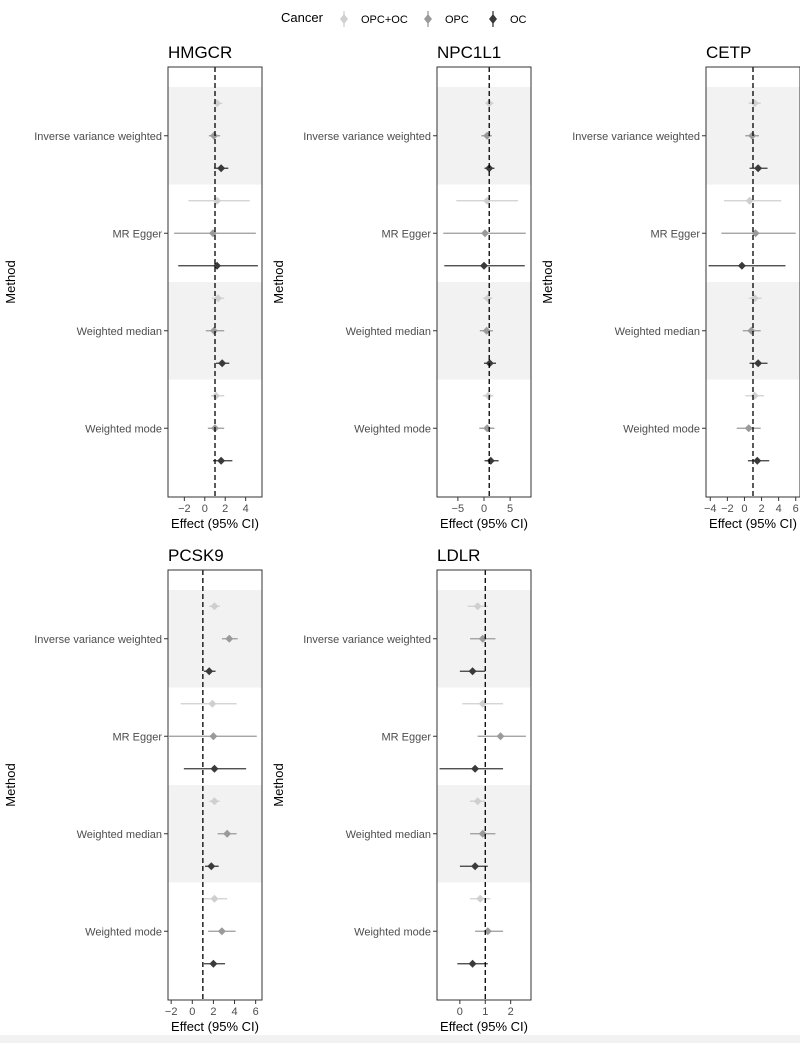 This screenshot has width=800, height=1043. Describe the element at coordinates (510, 509) in the screenshot. I see `x-tick-label: 5` at that location.